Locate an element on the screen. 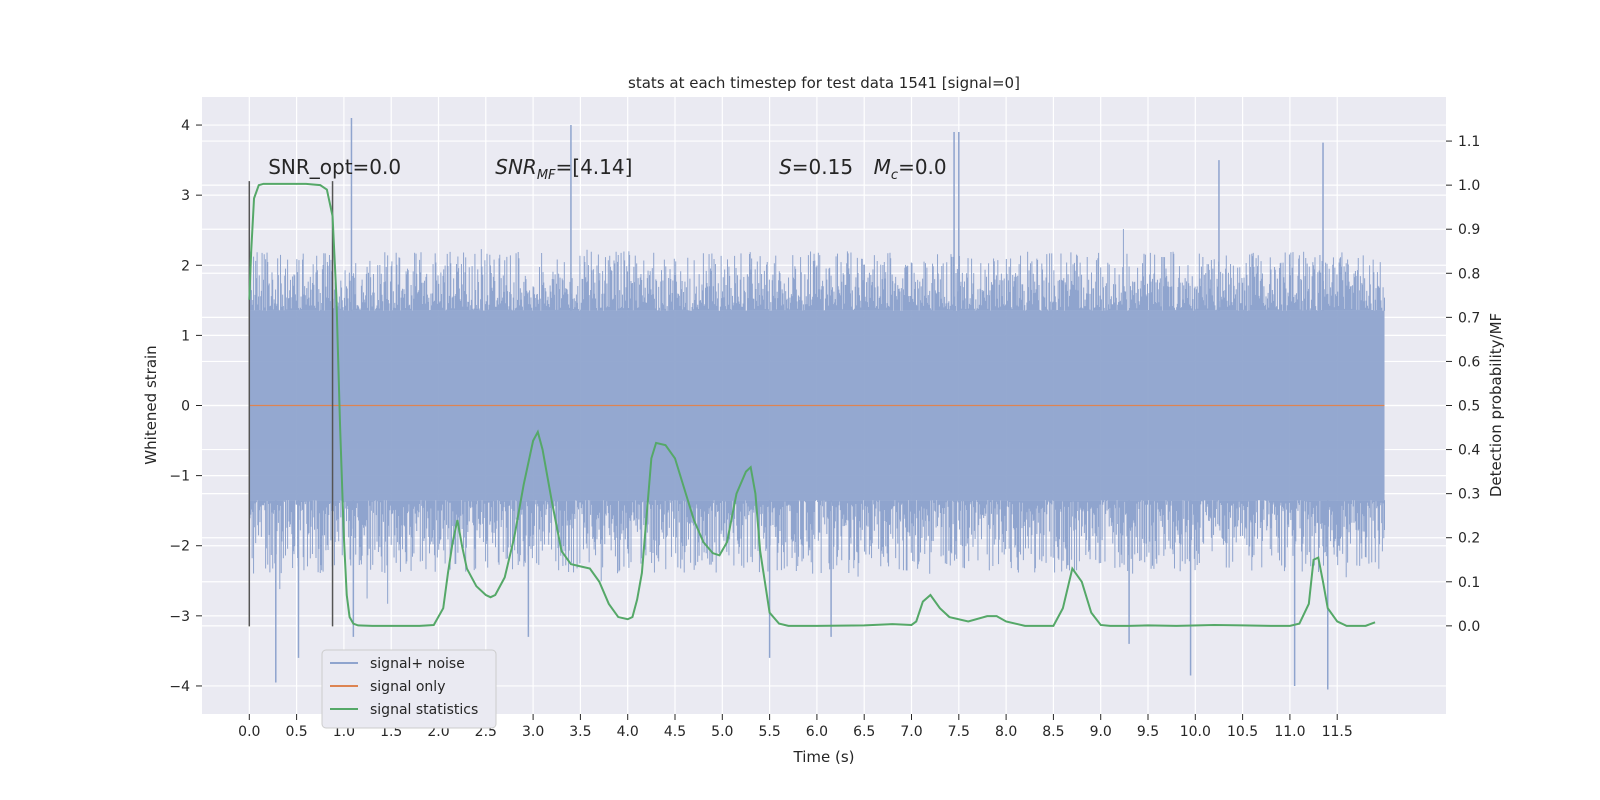 The image size is (1600, 800). y-tick-label: 1 is located at coordinates (185, 336).